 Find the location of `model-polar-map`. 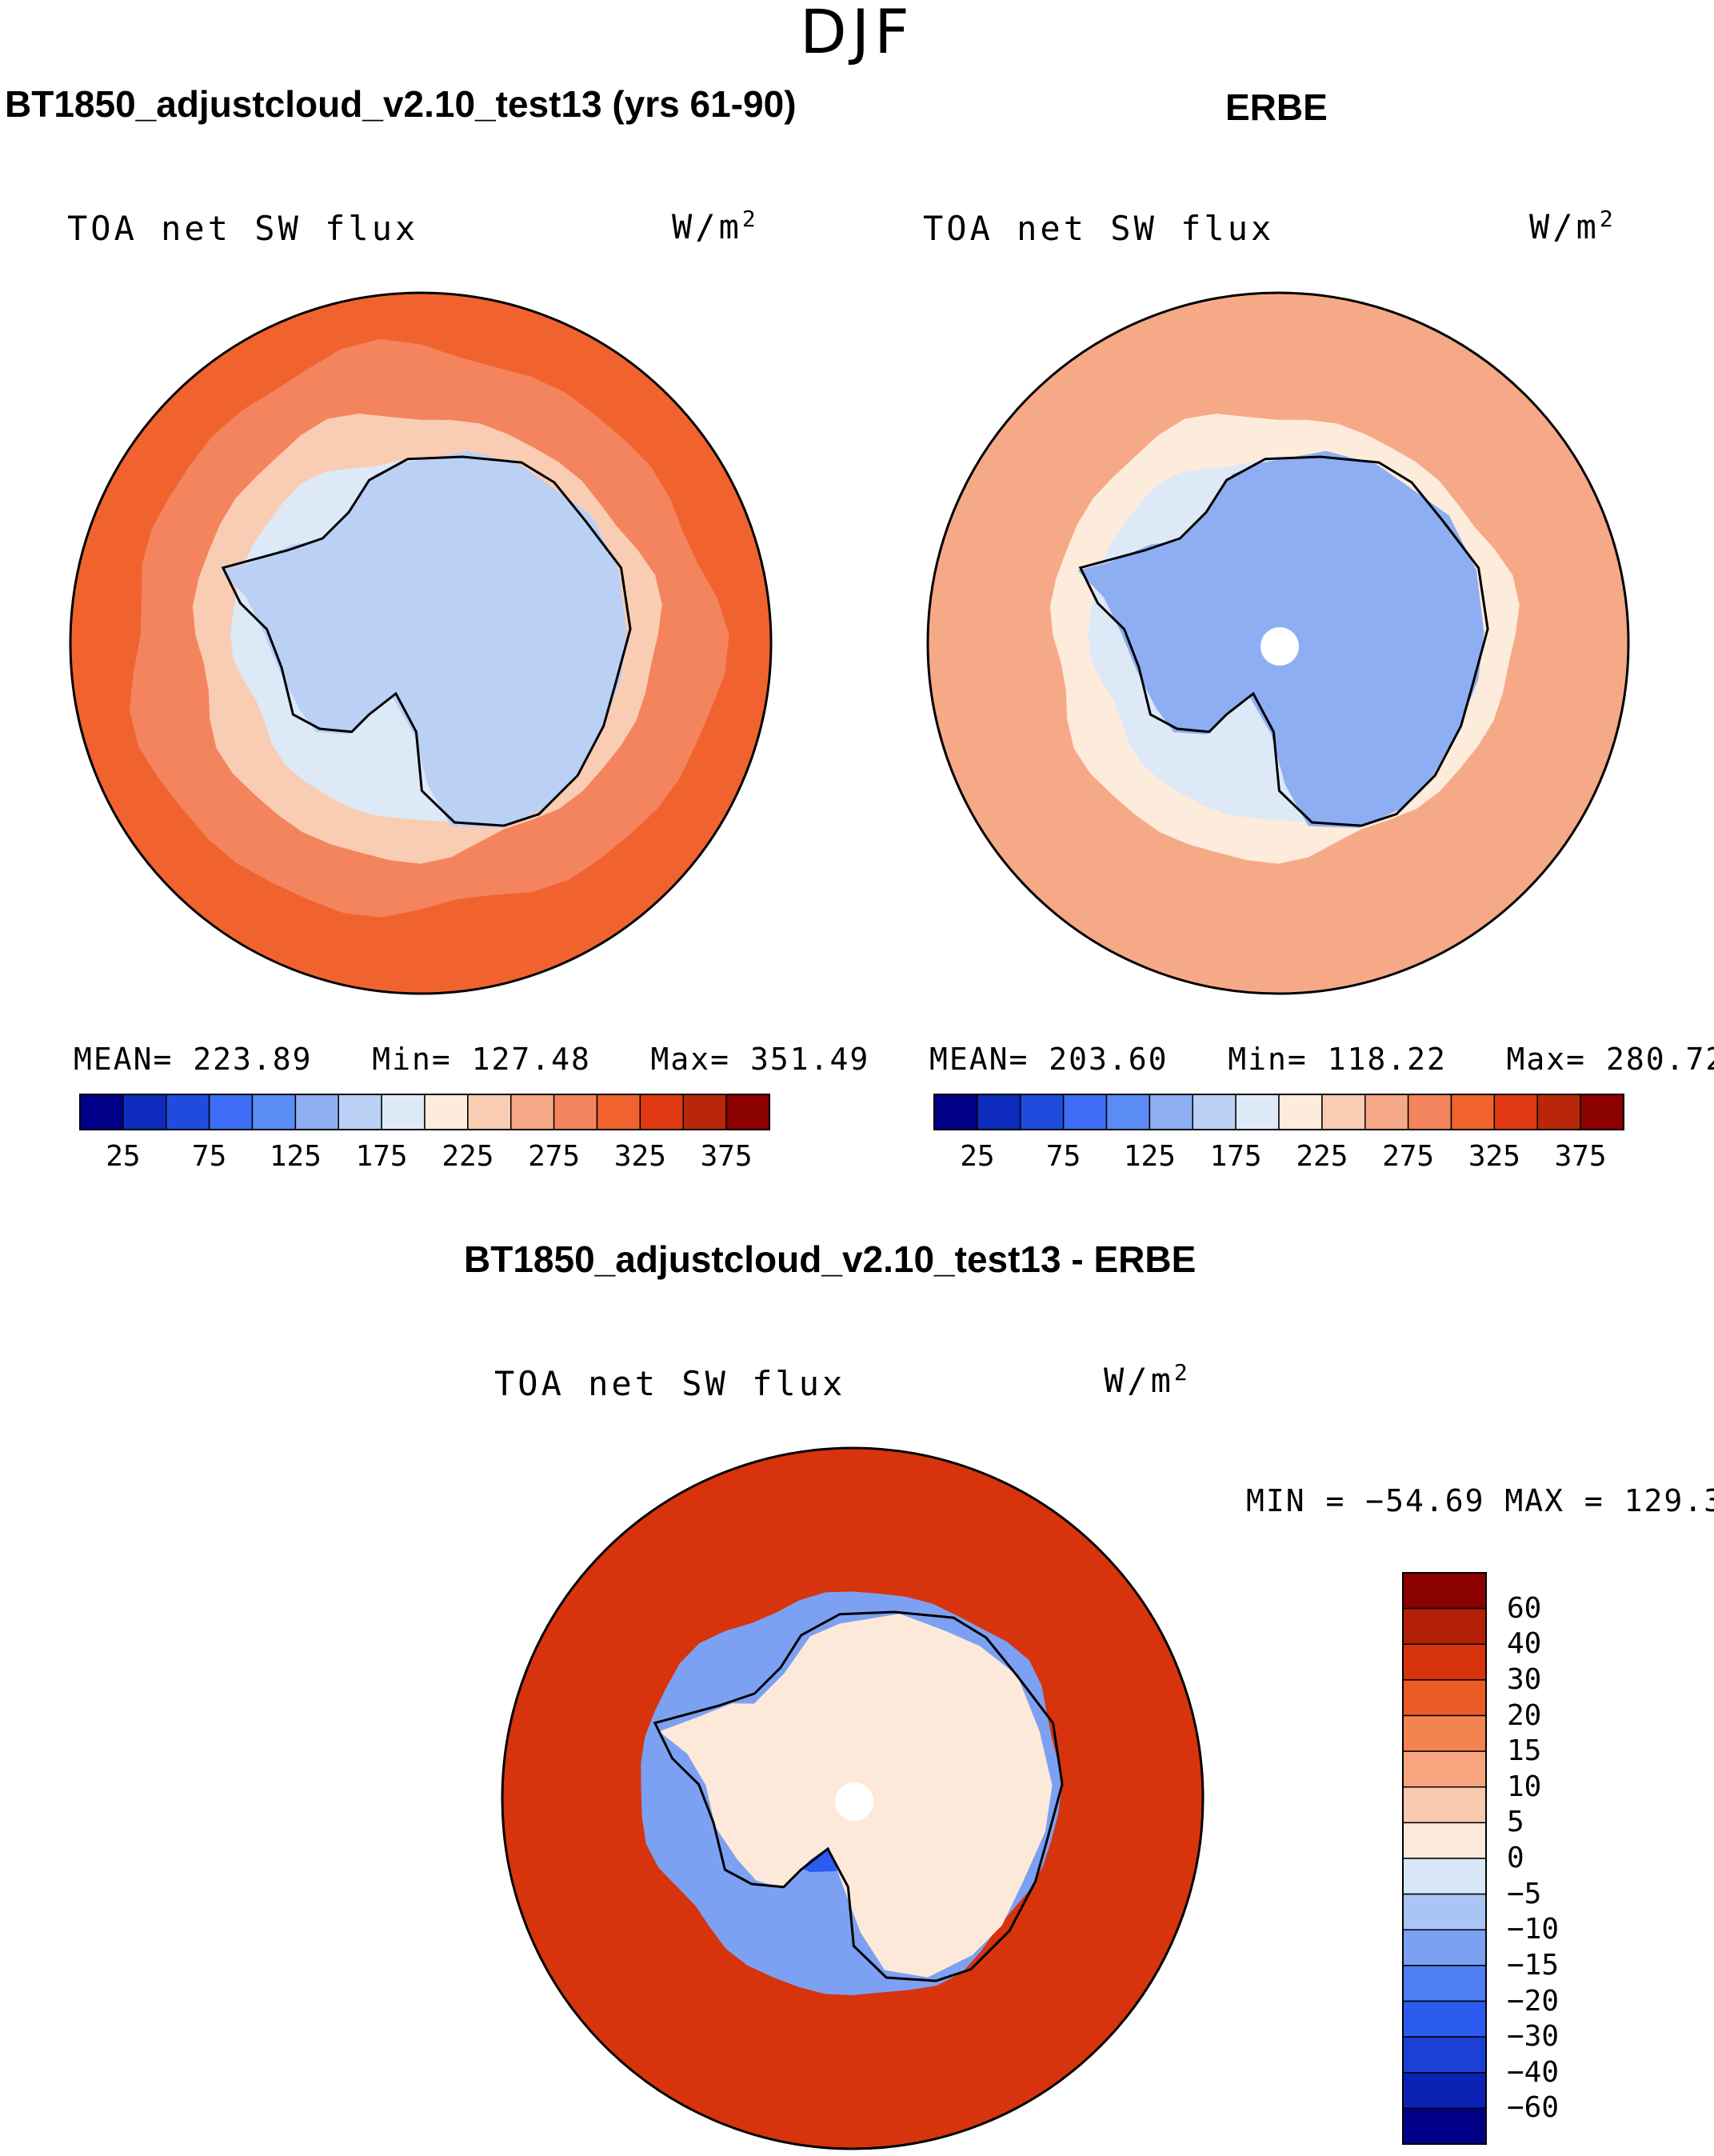

model-polar-map is located at coordinates (421, 643).